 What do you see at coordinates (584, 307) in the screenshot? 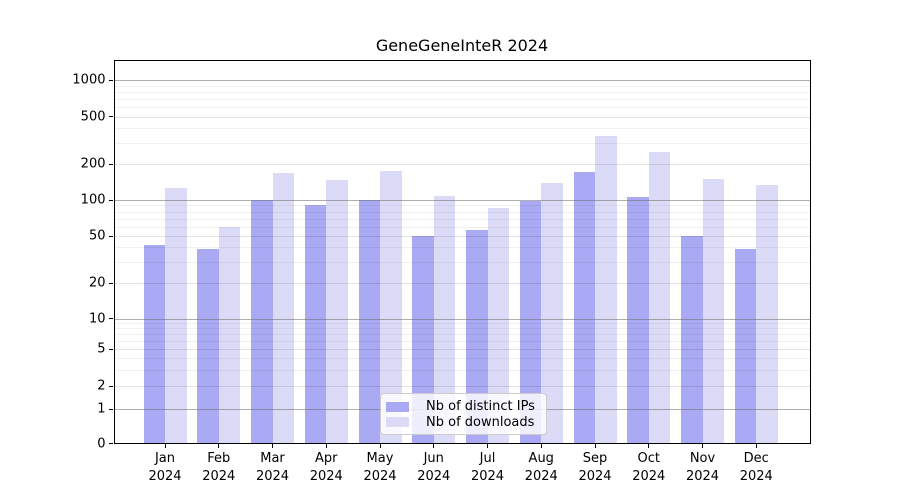
I see `bar-sep-distinct-ips` at bounding box center [584, 307].